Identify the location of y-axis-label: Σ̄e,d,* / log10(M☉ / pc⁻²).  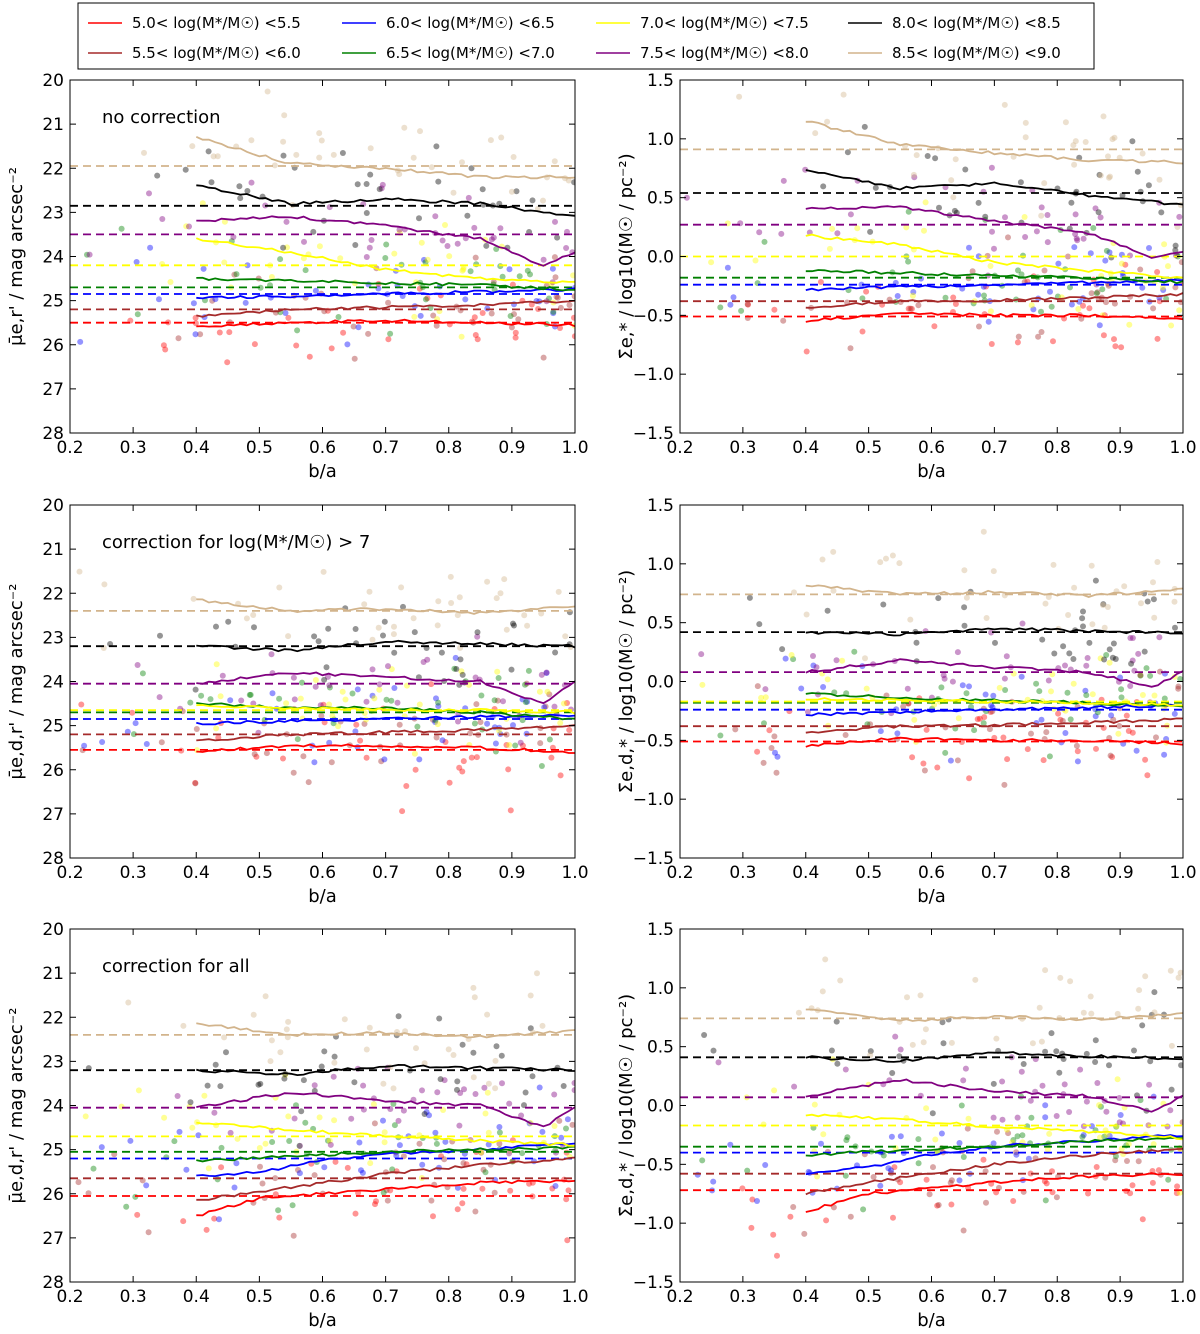
(626, 1105).